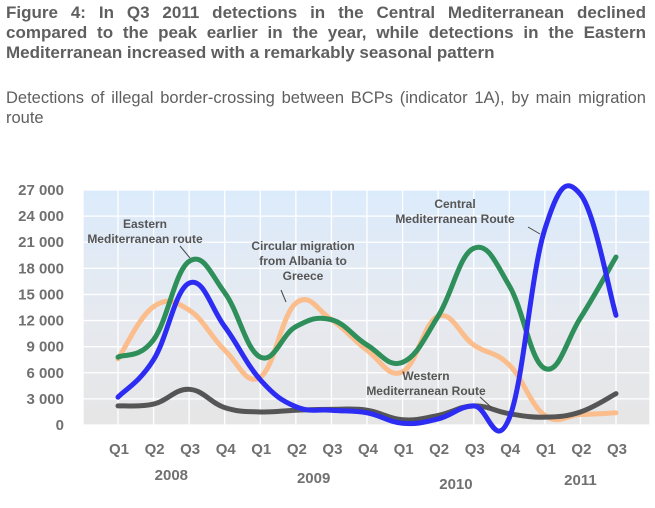  I want to click on y-tick-label: 15 000, so click(41, 294).